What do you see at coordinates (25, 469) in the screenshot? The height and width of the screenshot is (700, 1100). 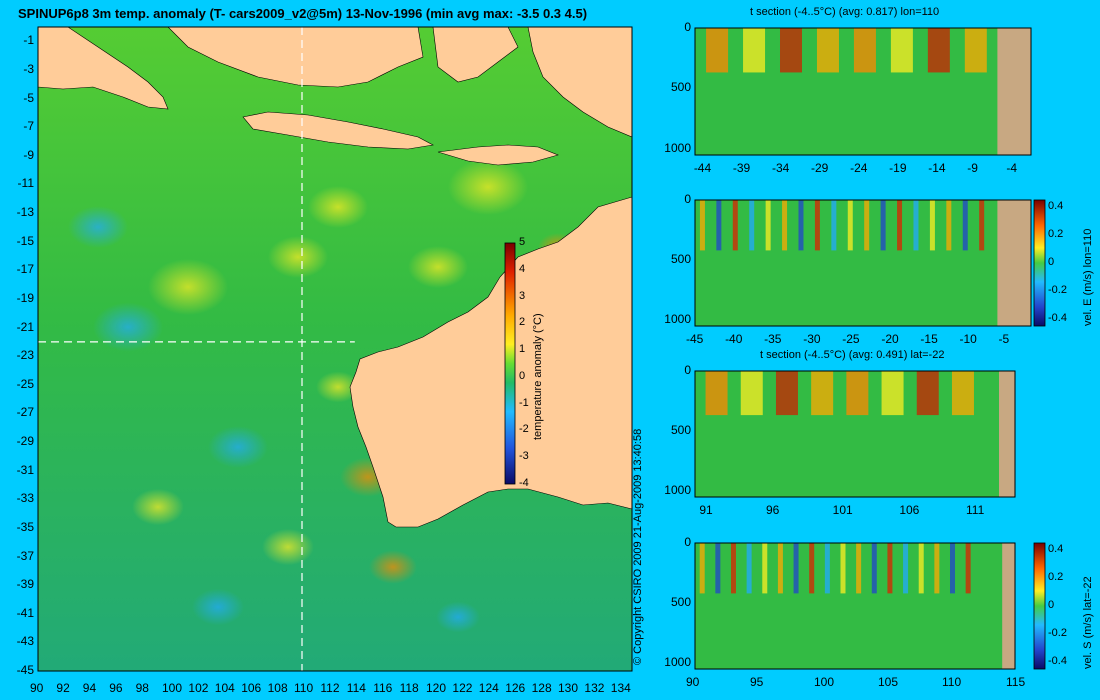 I see `lat-tick-label: -31` at bounding box center [25, 469].